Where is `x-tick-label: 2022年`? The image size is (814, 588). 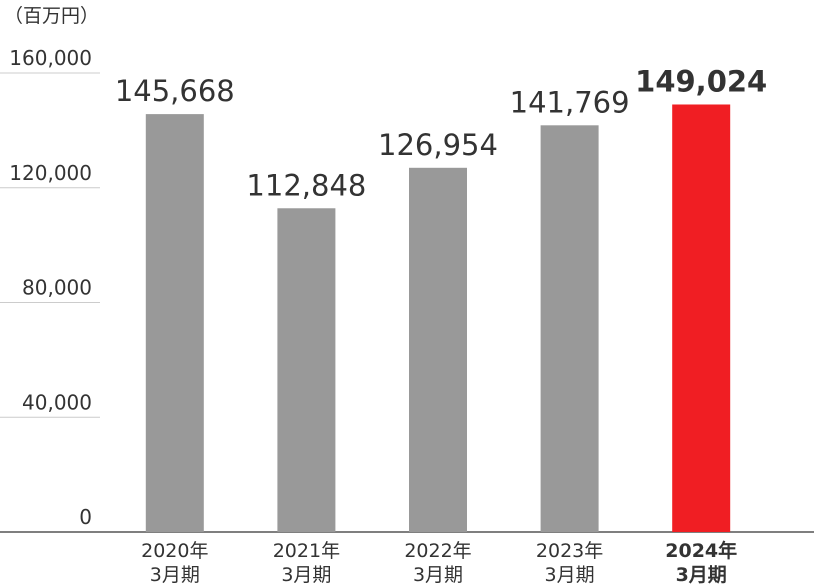 x-tick-label: 2022年 is located at coordinates (437, 551).